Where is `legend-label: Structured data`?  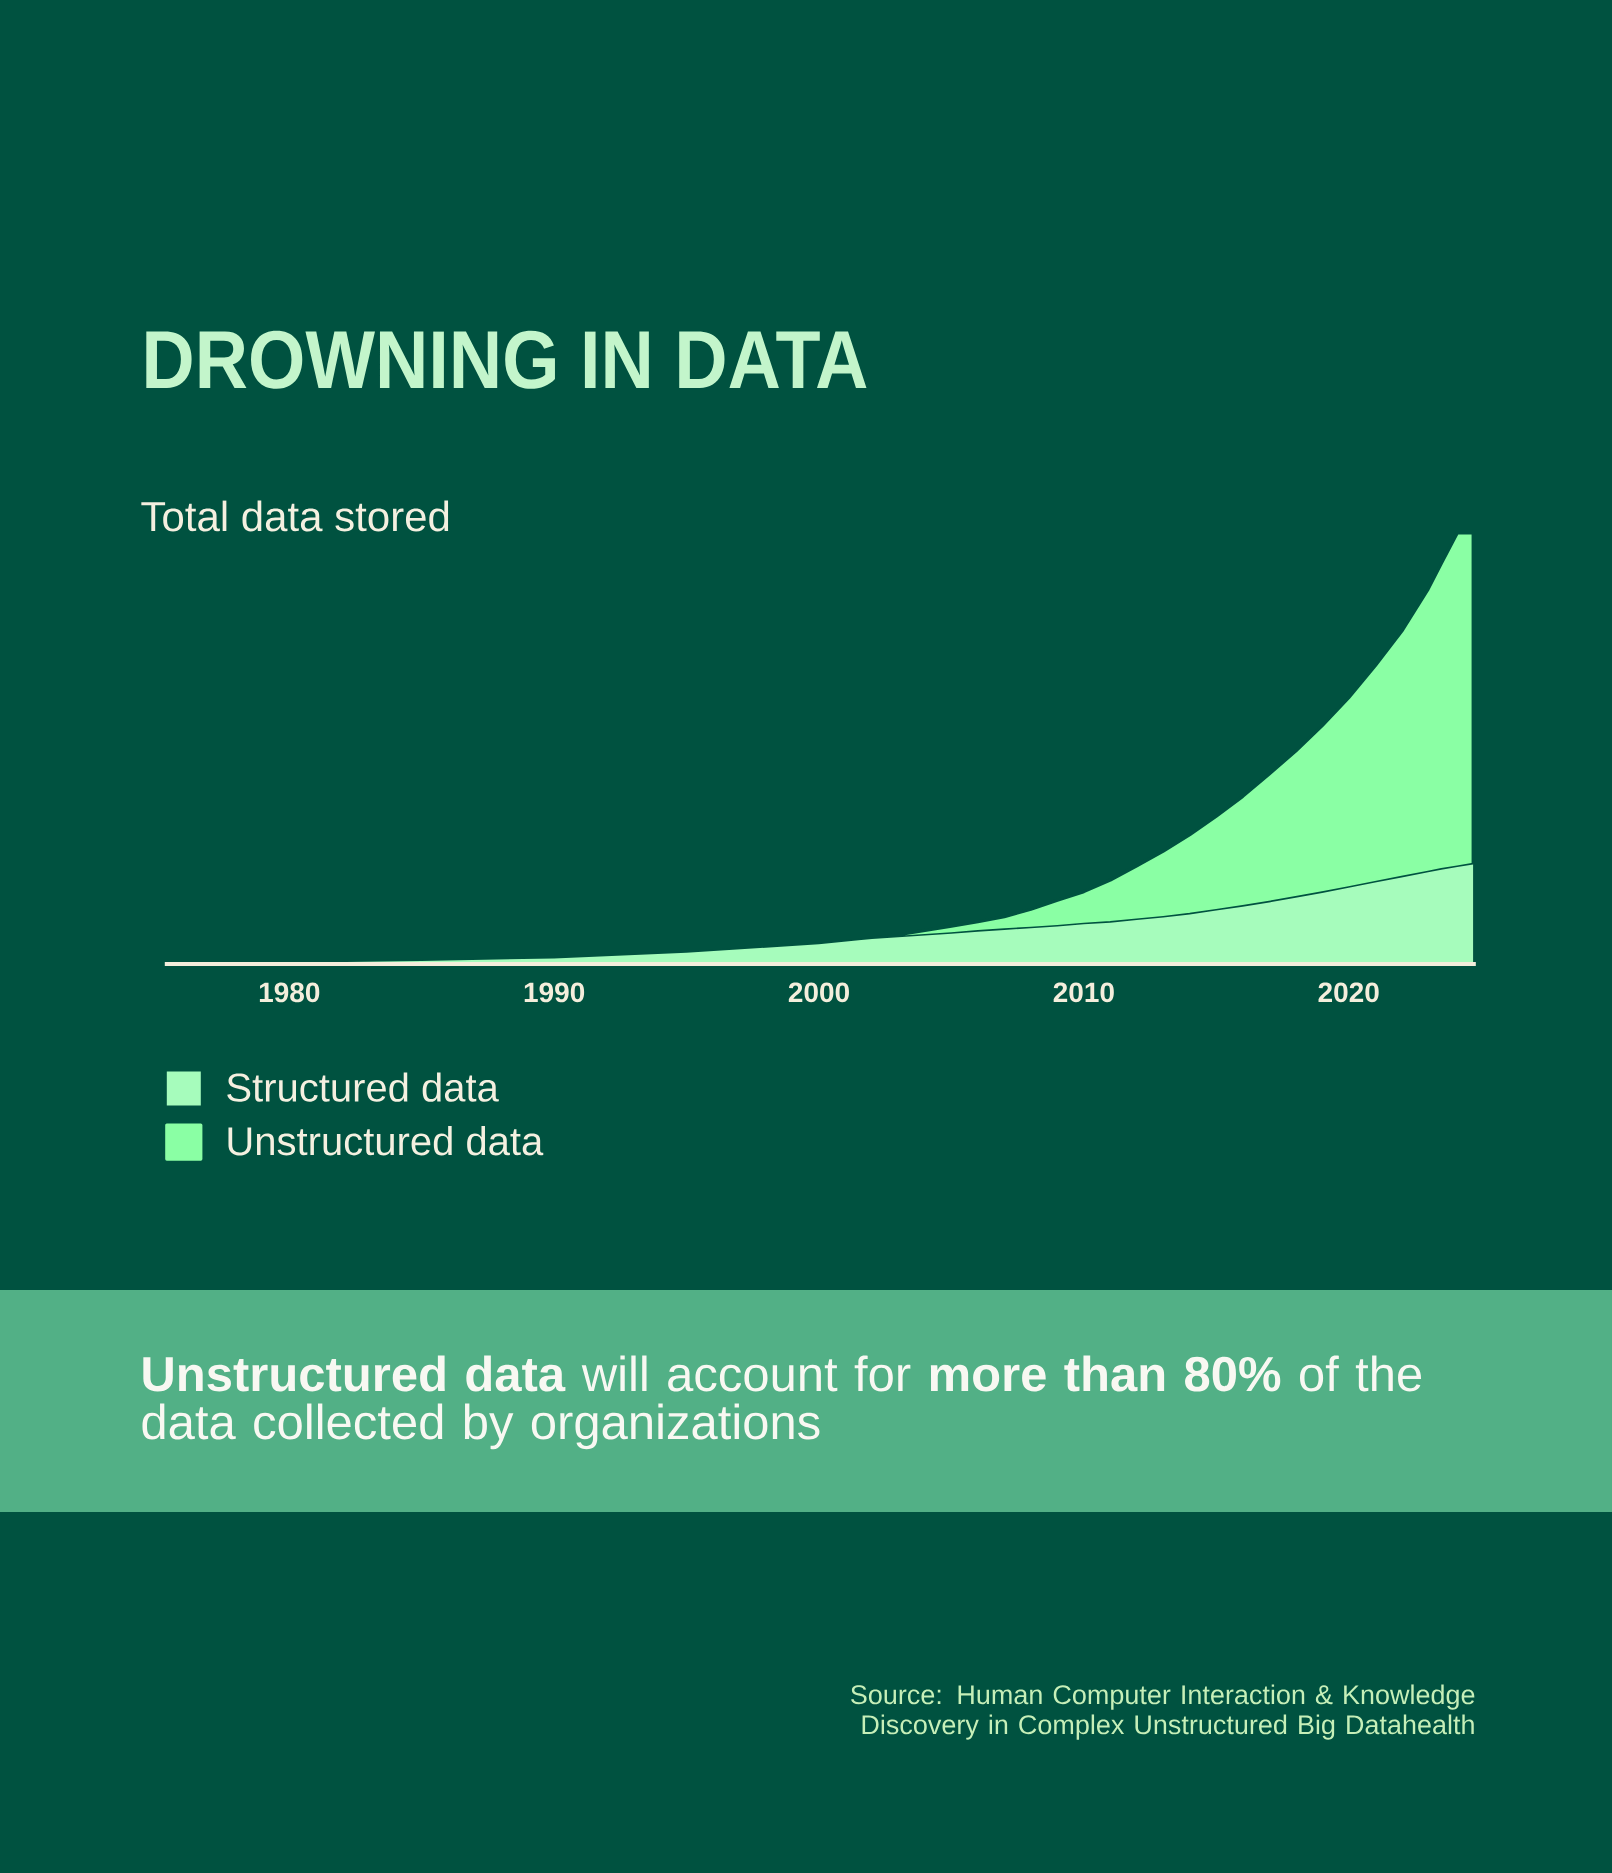 legend-label: Structured data is located at coordinates (363, 1087).